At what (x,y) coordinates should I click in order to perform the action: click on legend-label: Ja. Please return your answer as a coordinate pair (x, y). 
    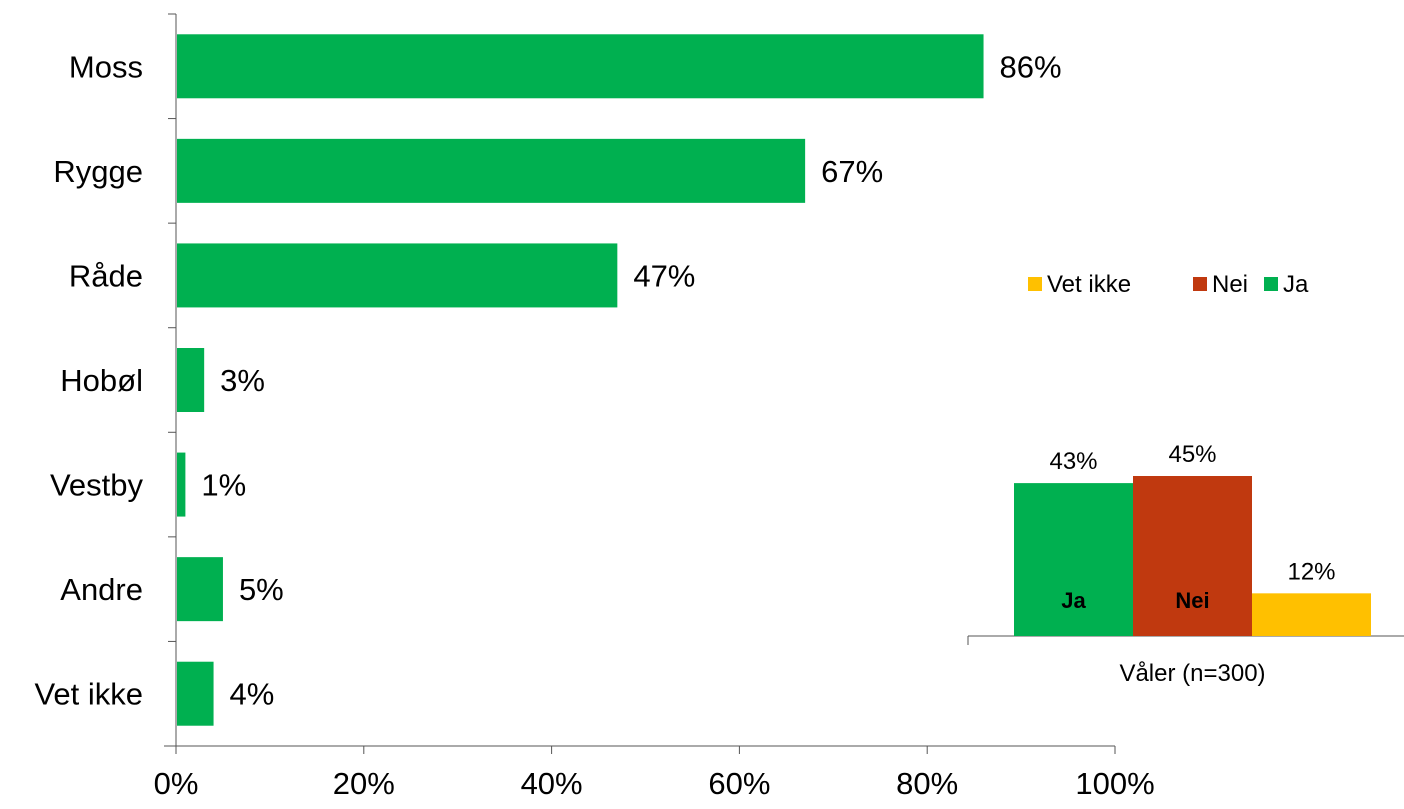
    Looking at the image, I should click on (1296, 284).